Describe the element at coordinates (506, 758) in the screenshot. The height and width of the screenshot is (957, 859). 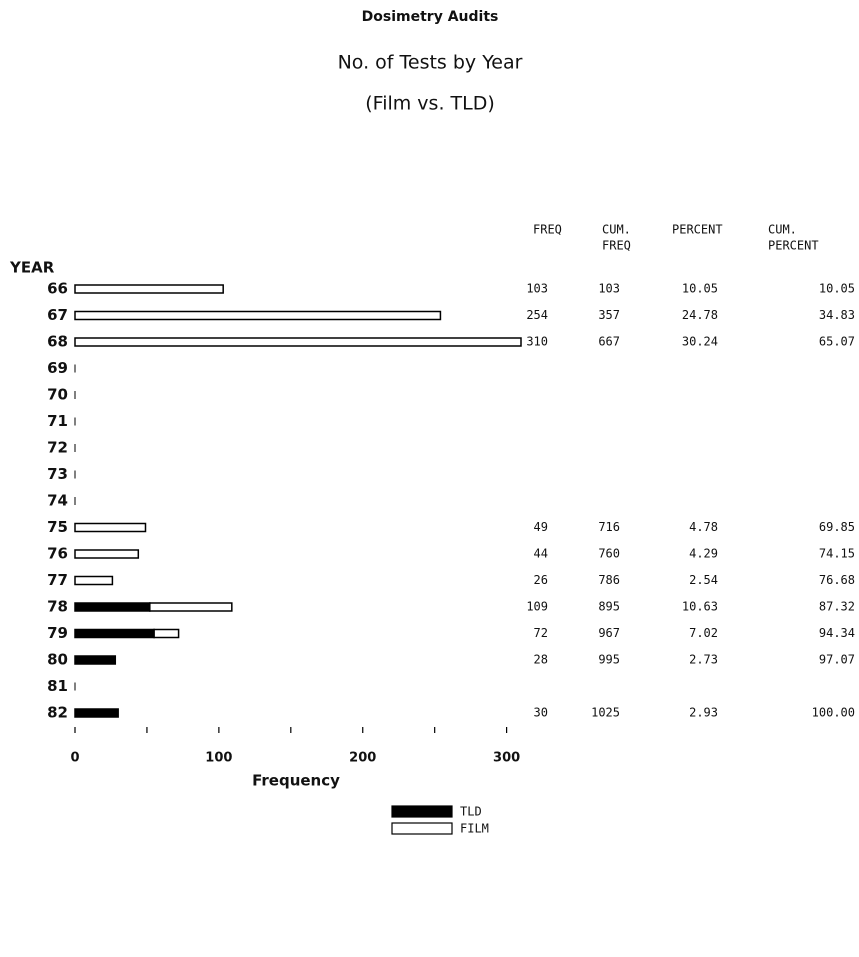
I see `x-tick-label: 300` at that location.